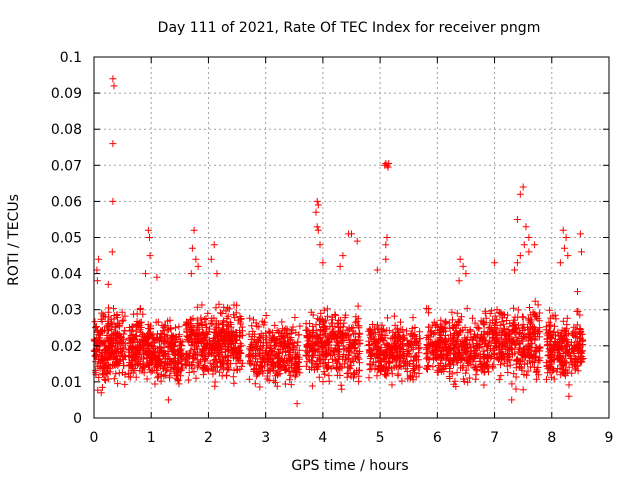 The width and height of the screenshot is (640, 480). What do you see at coordinates (77, 419) in the screenshot?
I see `y-tick-label: 0` at bounding box center [77, 419].